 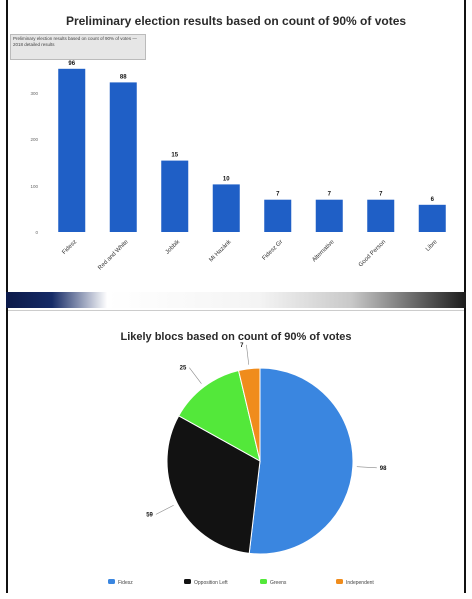 I want to click on x-tick-label: Fidesz Gr, so click(x=273, y=250).